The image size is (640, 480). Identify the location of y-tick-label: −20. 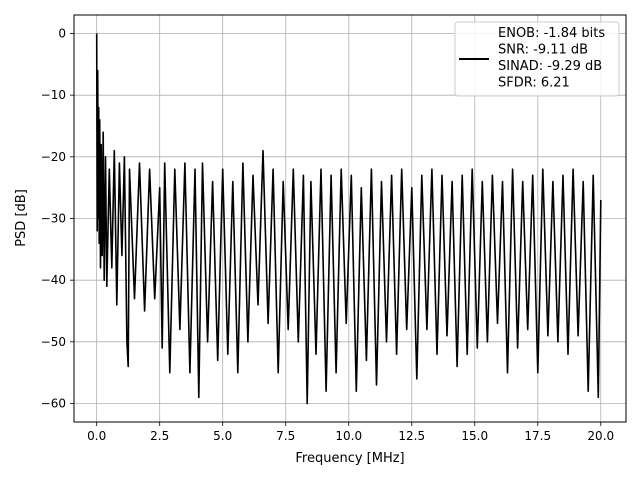
(53, 157).